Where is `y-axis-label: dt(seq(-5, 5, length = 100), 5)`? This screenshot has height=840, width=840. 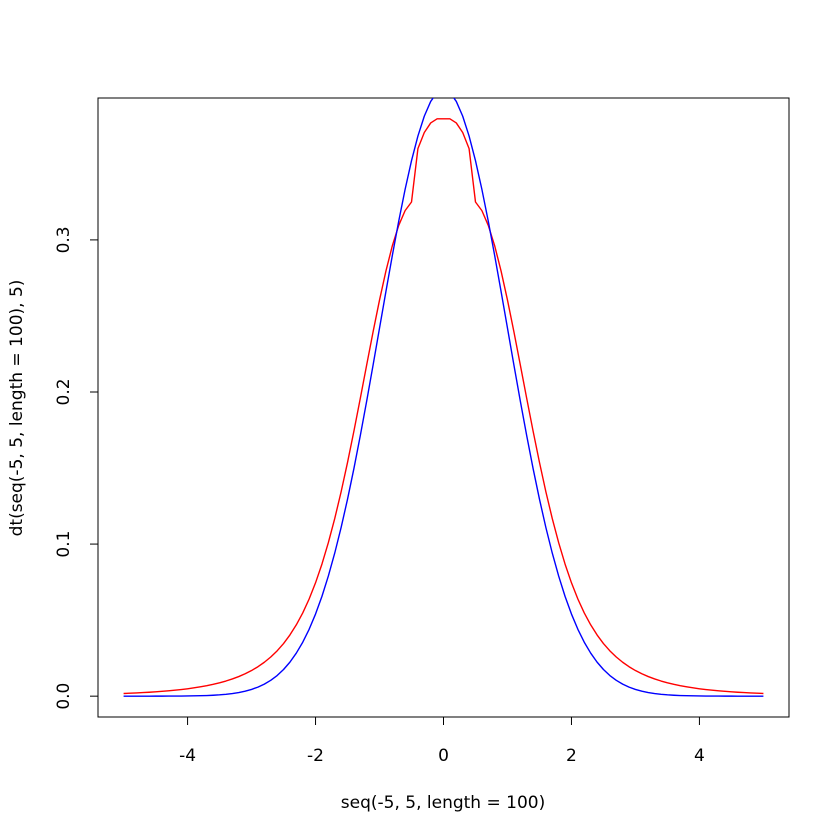
y-axis-label: dt(seq(-5, 5, length = 100), 5) is located at coordinates (17, 408).